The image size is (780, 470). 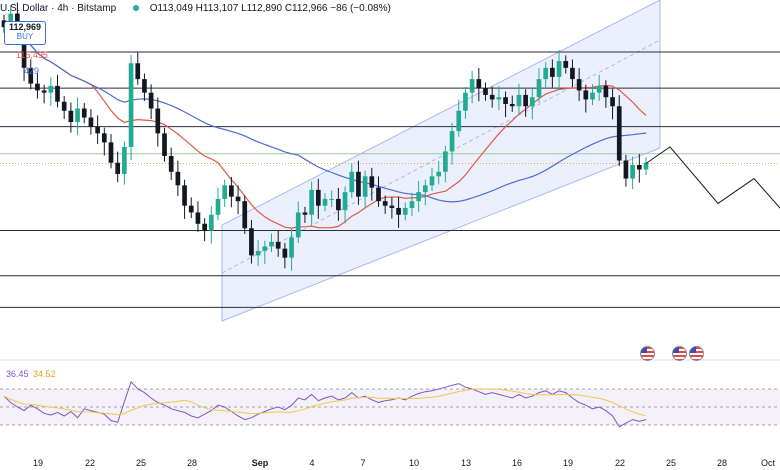 I want to click on rsi-ma-line, so click(x=325, y=402).